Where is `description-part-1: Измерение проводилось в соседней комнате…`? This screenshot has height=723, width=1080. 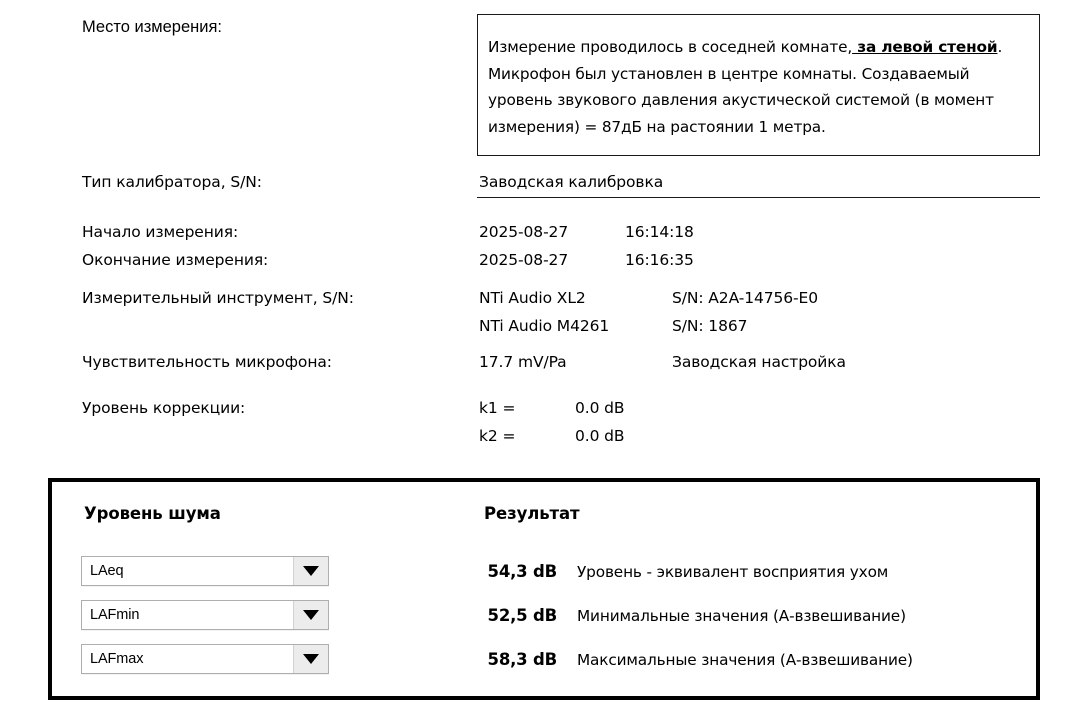
description-part-1: Измерение проводилось в соседней комнате… is located at coordinates (670, 47).